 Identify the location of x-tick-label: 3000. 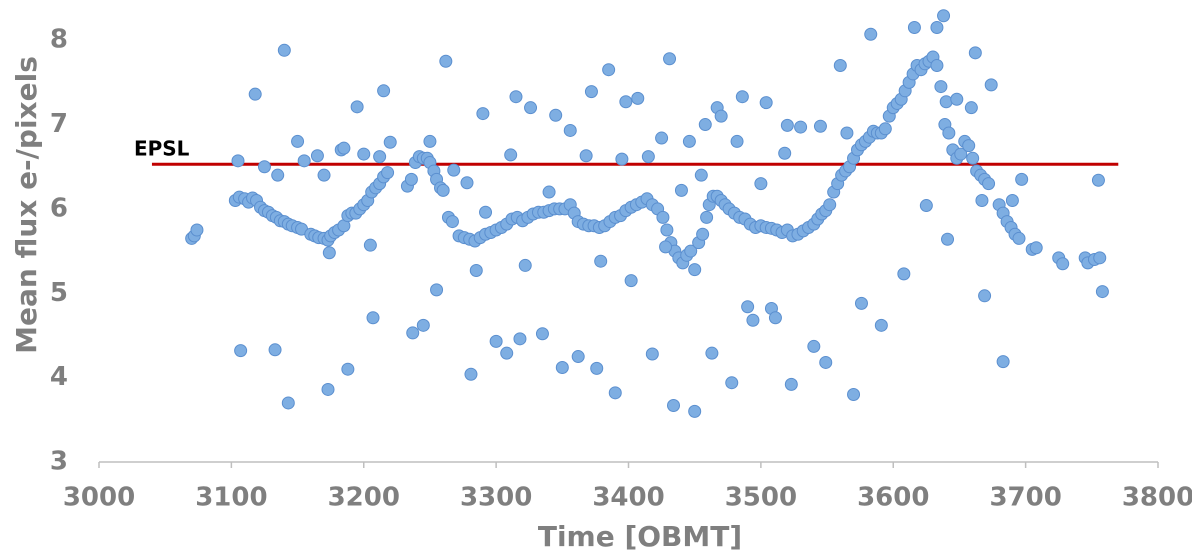
(99, 498).